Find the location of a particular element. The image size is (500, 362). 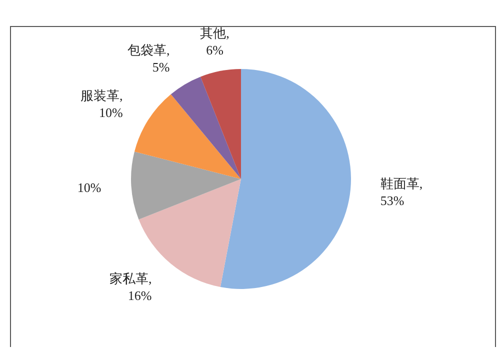

data-label: 其他, 6% is located at coordinates (215, 41).